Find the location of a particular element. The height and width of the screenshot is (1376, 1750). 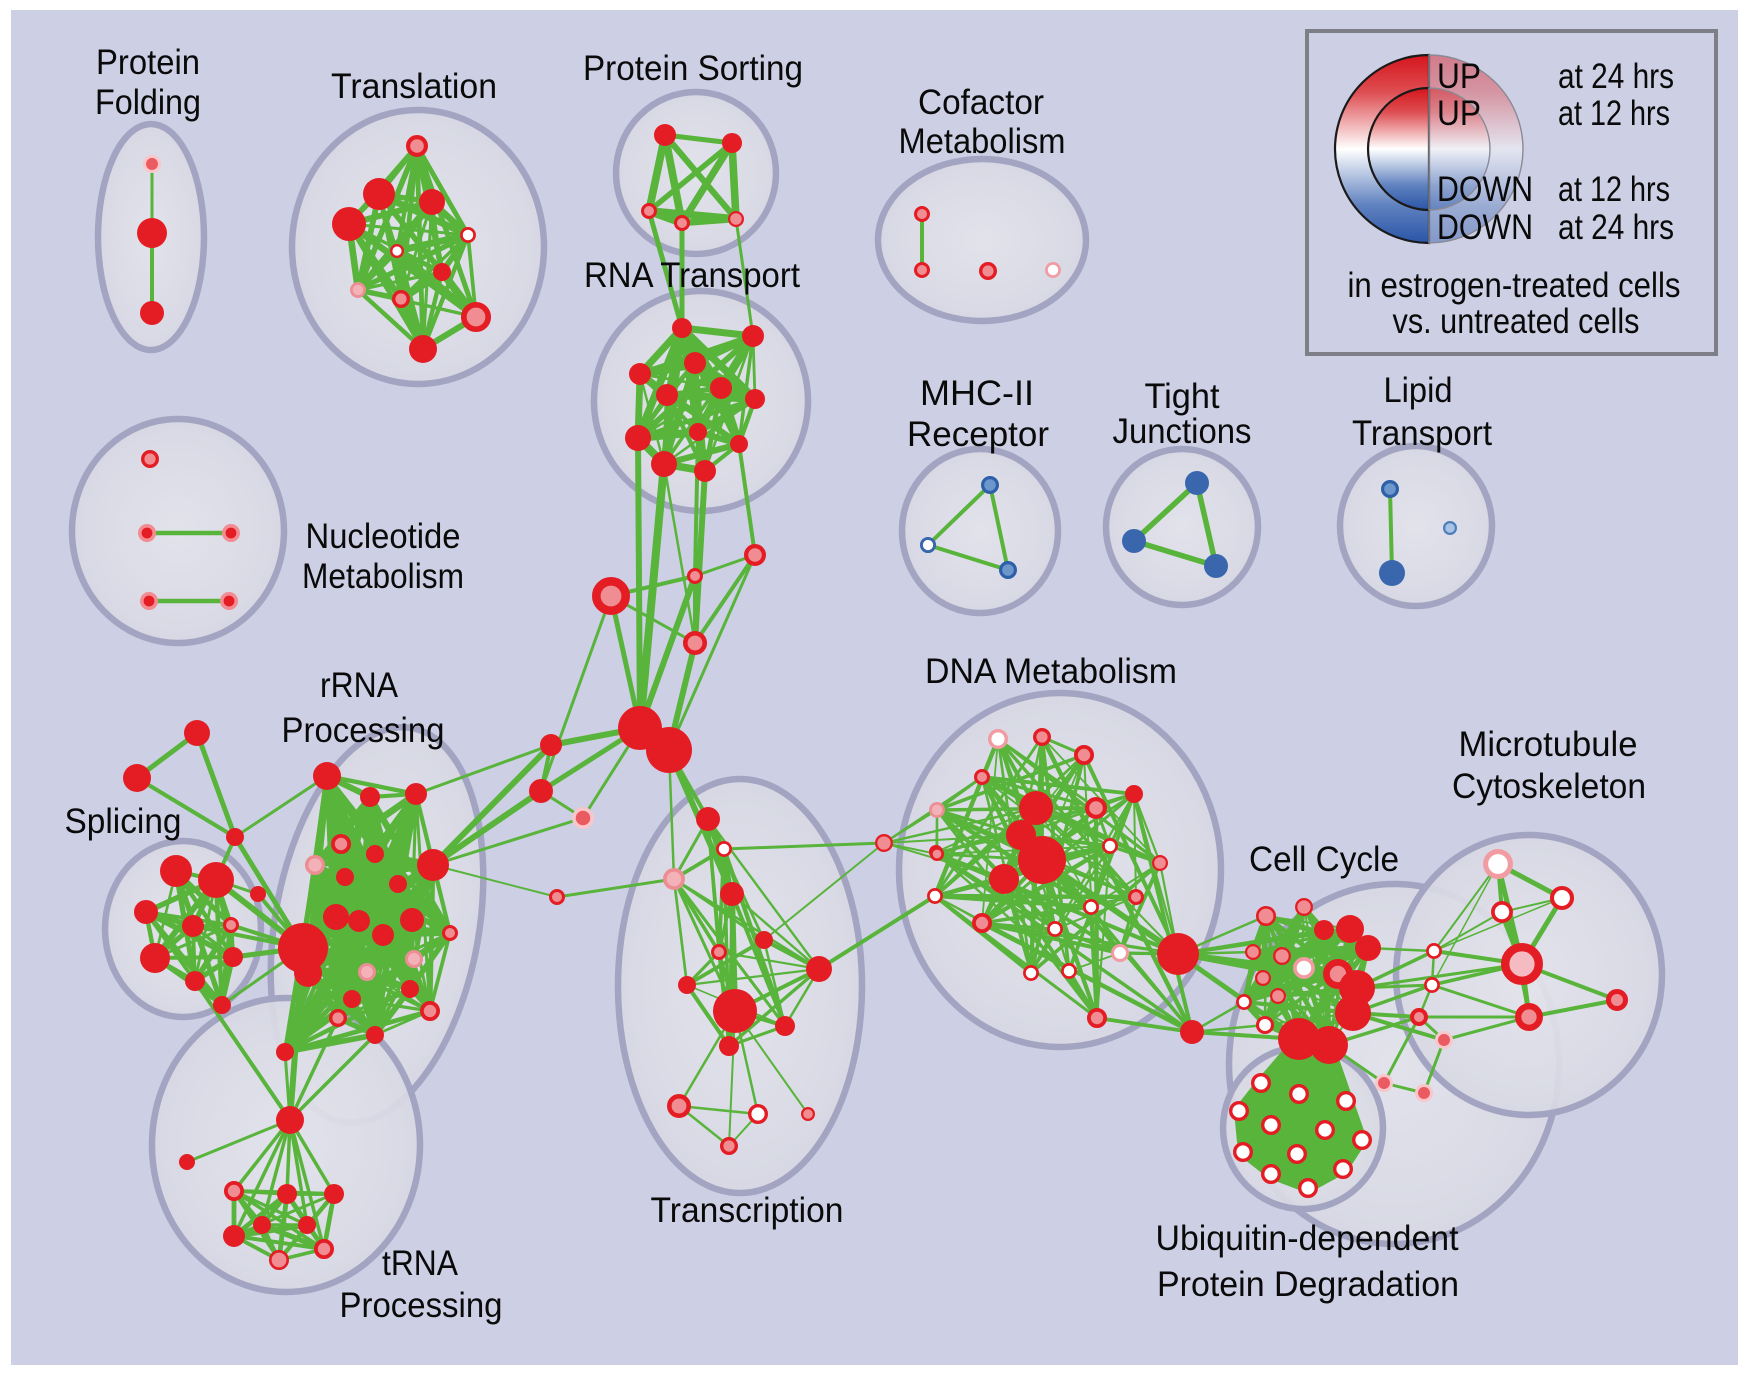

svg-text: RNA Transport is located at coordinates (692, 275).